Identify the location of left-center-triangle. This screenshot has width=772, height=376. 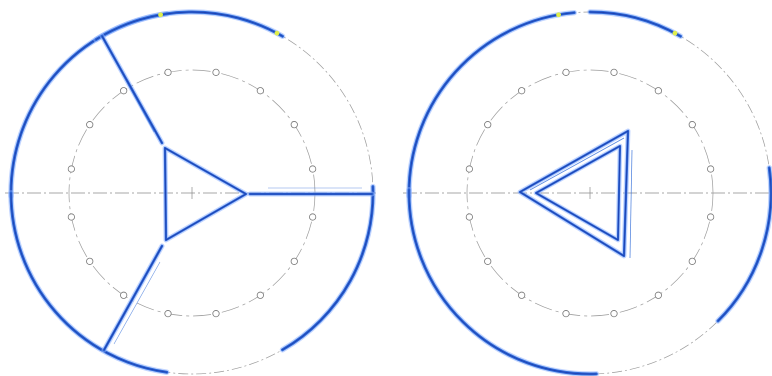
(205, 194).